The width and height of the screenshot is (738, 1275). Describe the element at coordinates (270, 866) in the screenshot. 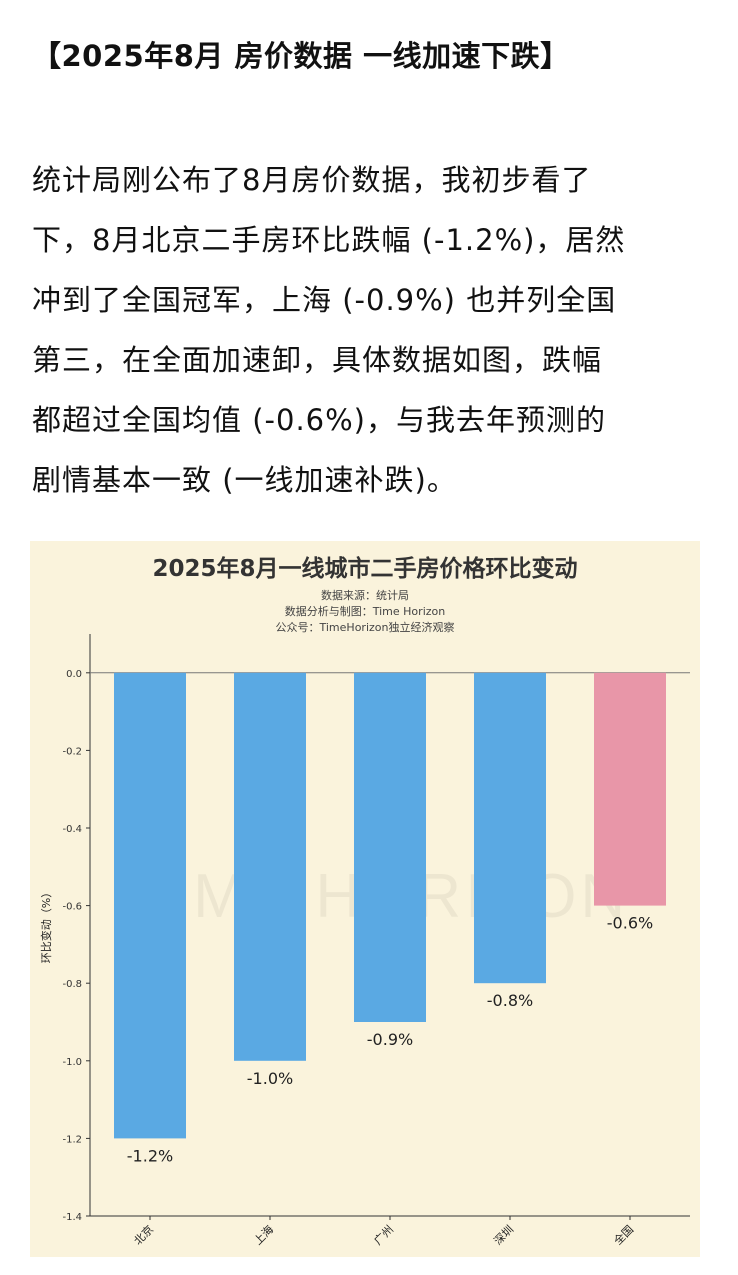

I see `bar-上海` at that location.